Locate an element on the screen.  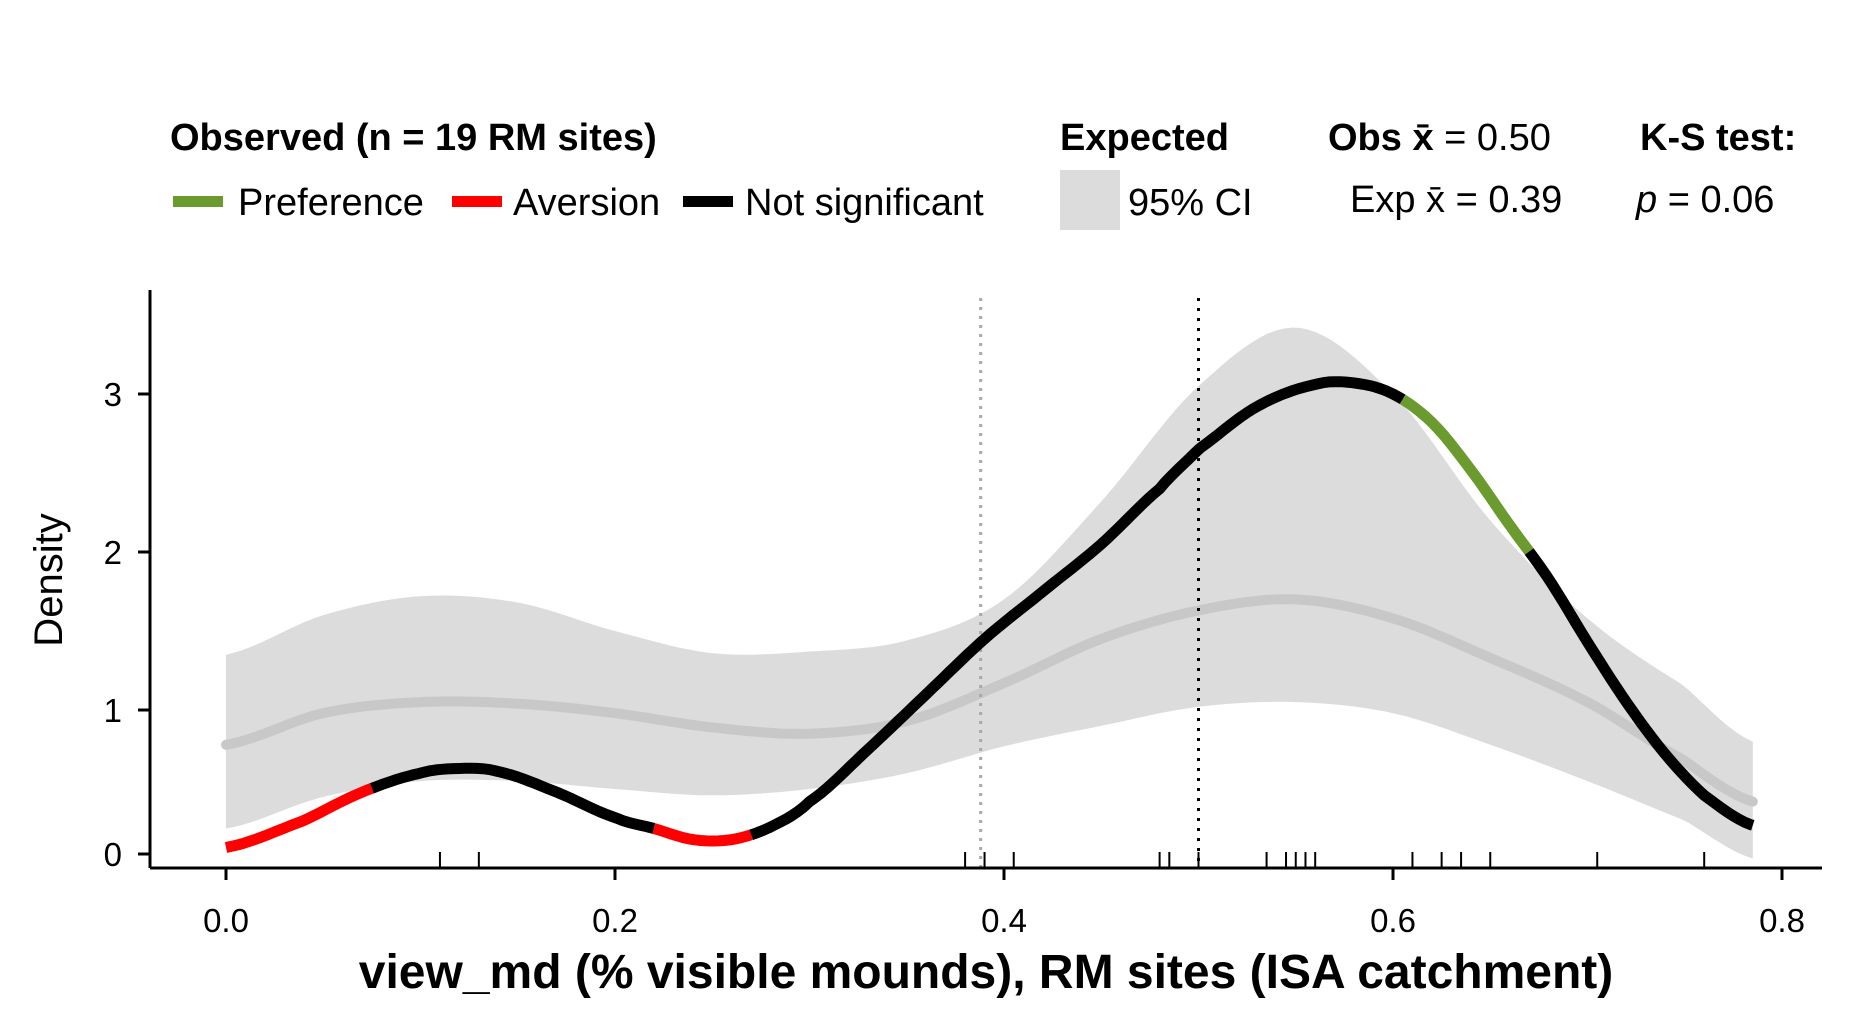
legend-aversion-label: Aversion is located at coordinates (586, 203).